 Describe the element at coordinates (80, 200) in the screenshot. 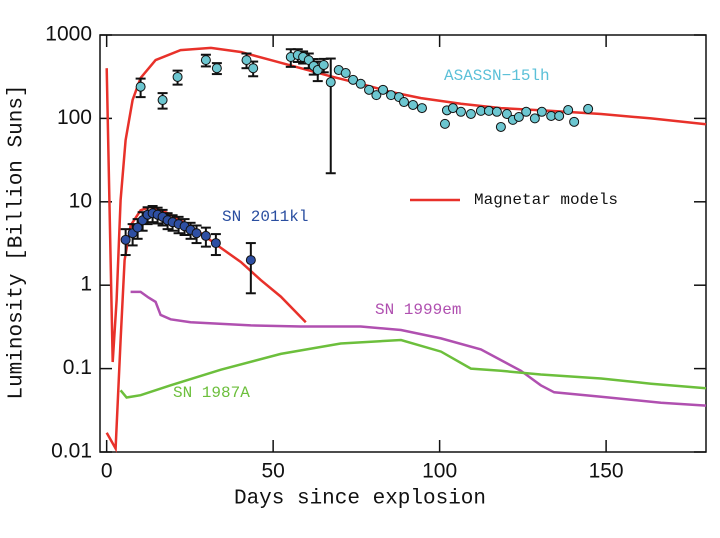

I see `y-tick-label: 10` at that location.